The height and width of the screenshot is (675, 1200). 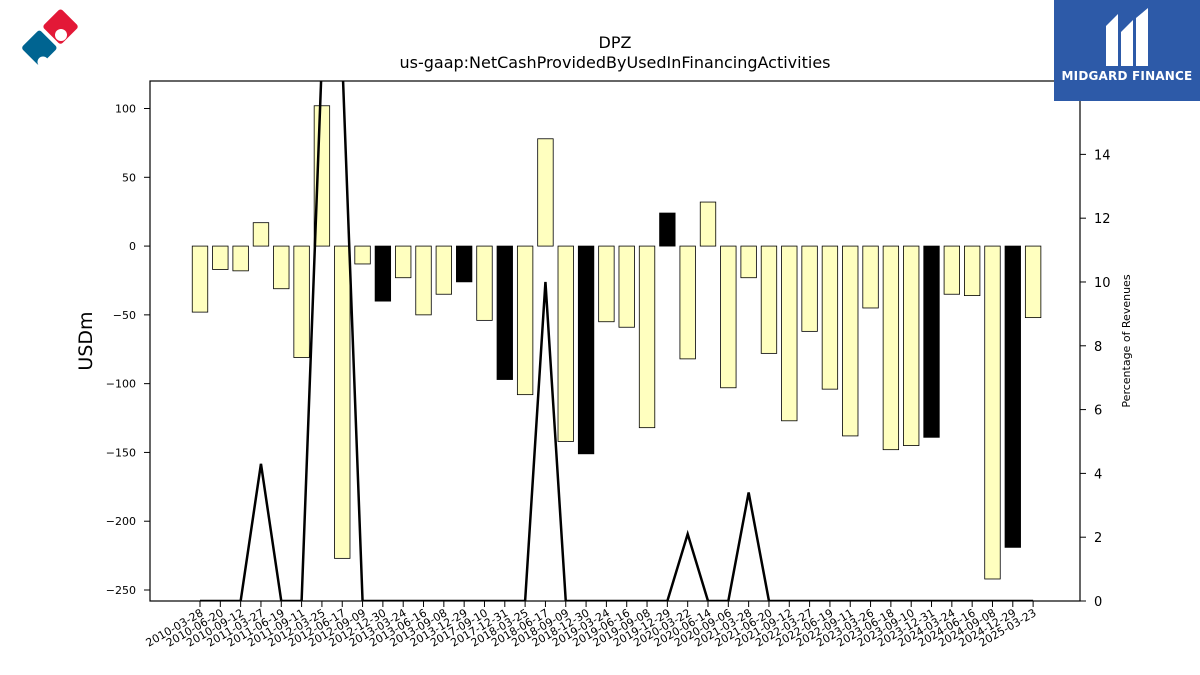 What do you see at coordinates (86, 340) in the screenshot?
I see `y-axis-label: USDm` at bounding box center [86, 340].